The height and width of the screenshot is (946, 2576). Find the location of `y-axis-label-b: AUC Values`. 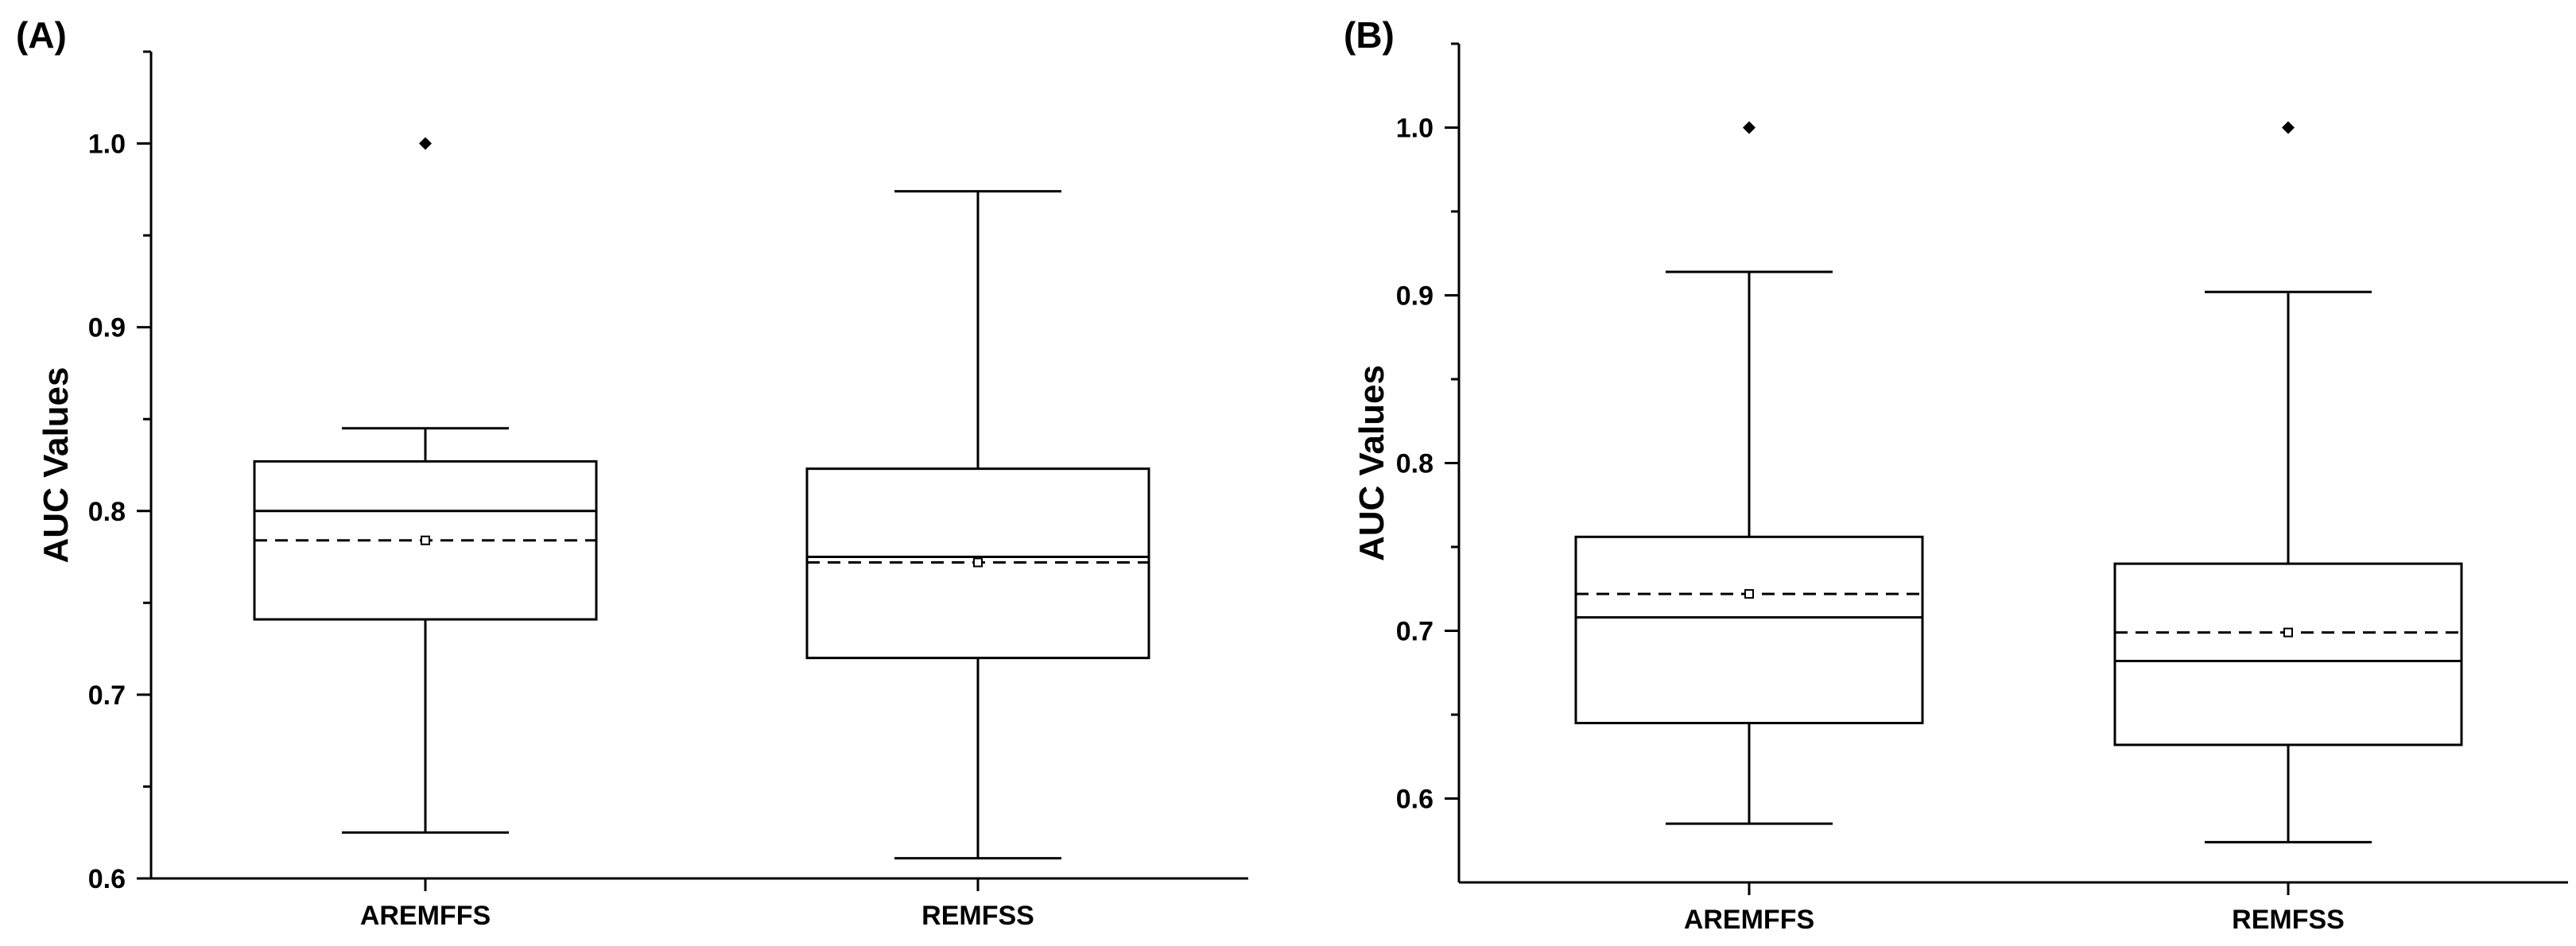

y-axis-label-b: AUC Values is located at coordinates (1372, 463).